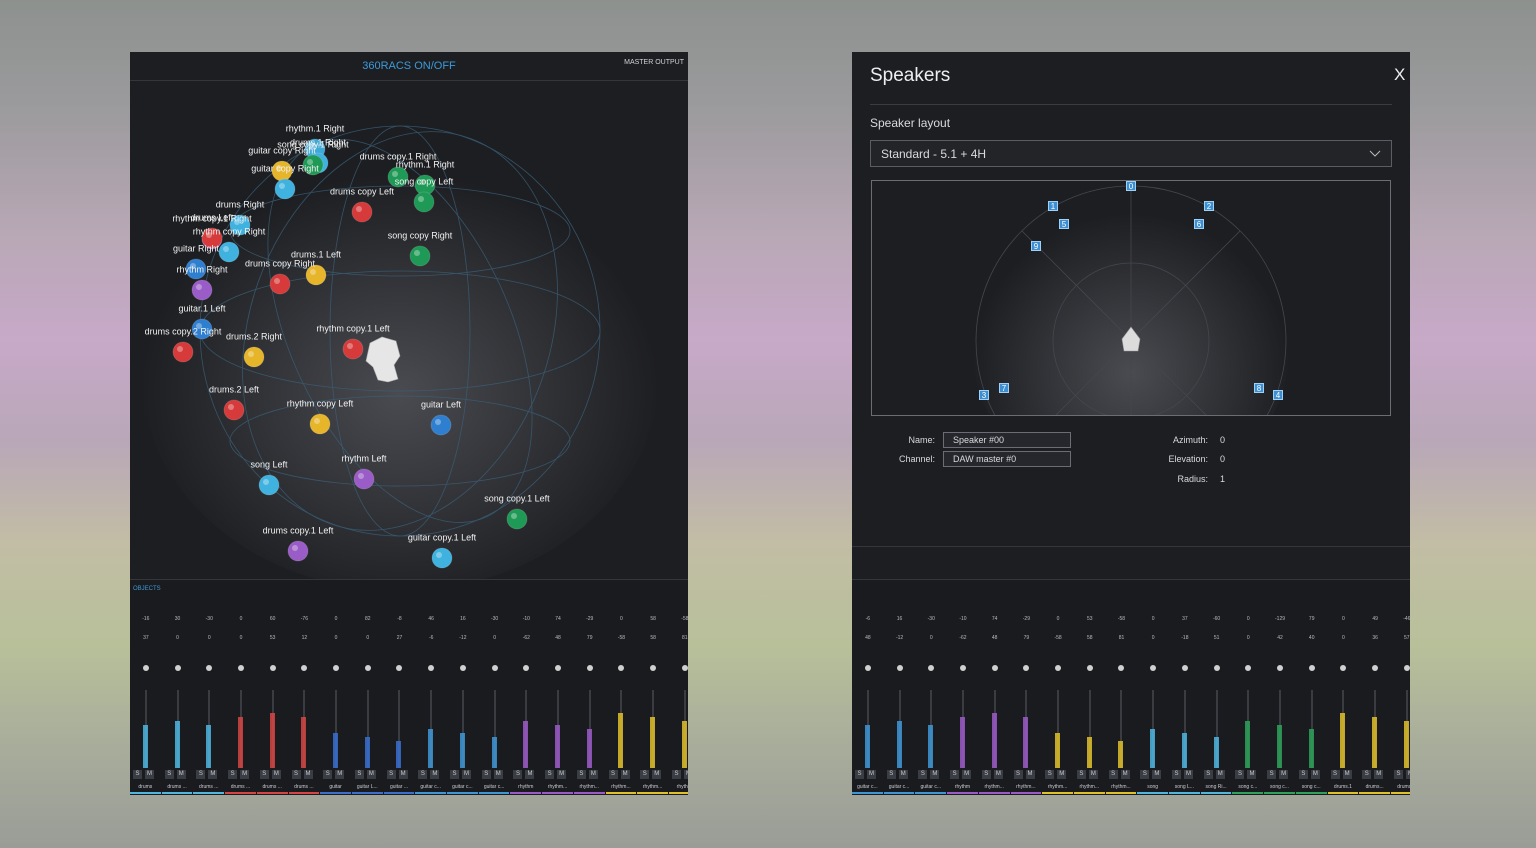 The image size is (1536, 848). I want to click on azimuth-value: 49, so click(1375, 619).